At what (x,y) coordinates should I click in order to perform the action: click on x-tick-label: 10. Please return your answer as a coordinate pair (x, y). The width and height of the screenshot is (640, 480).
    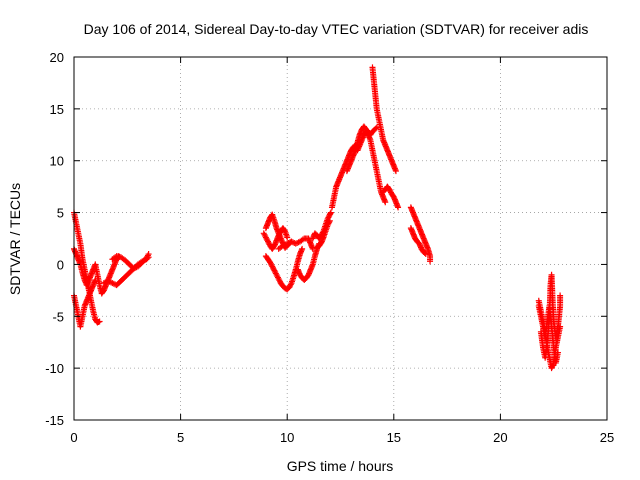
    Looking at the image, I should click on (287, 437).